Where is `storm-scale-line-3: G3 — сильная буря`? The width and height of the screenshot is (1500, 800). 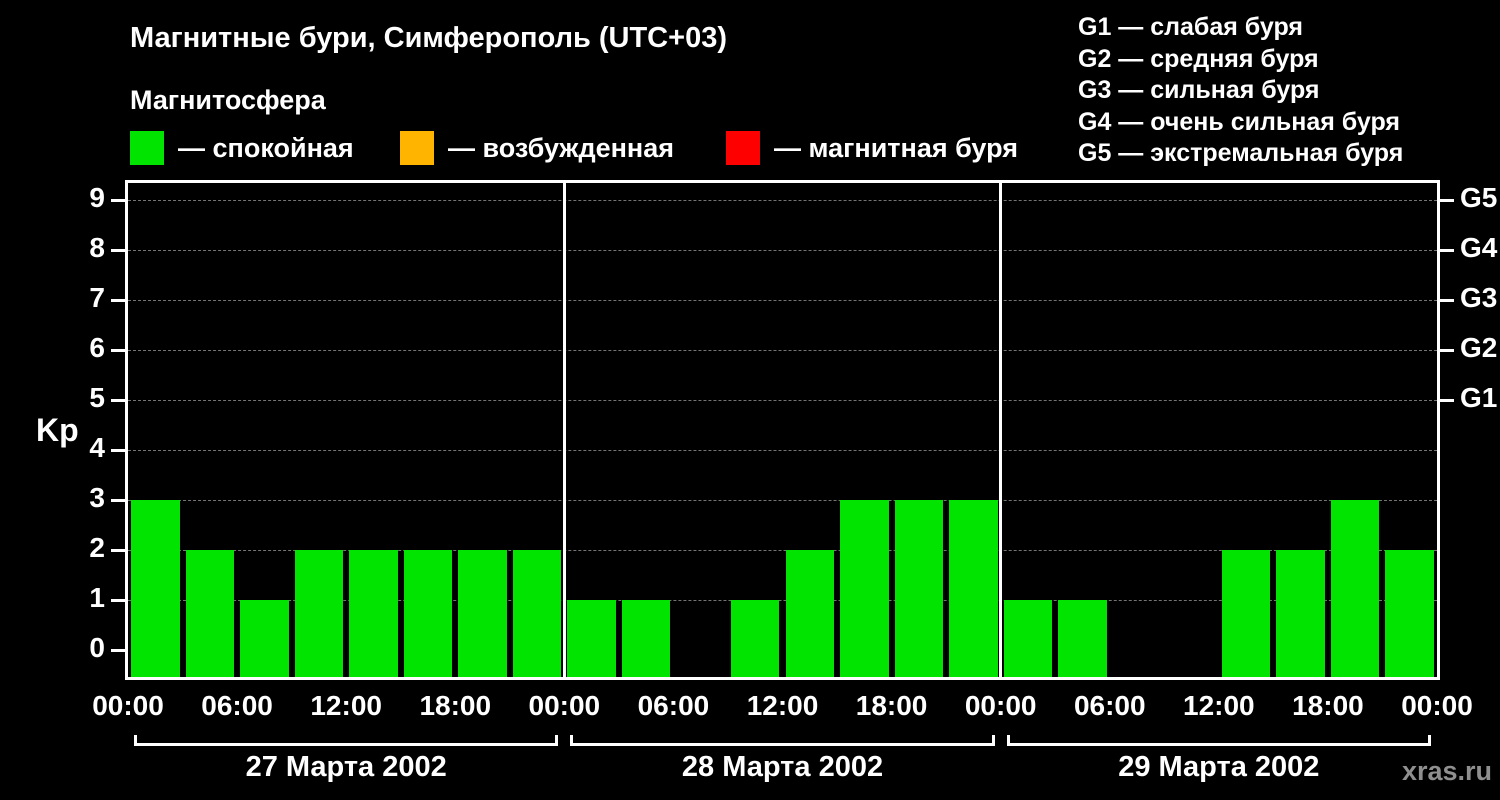
storm-scale-line-3: G3 — сильная буря is located at coordinates (1199, 90).